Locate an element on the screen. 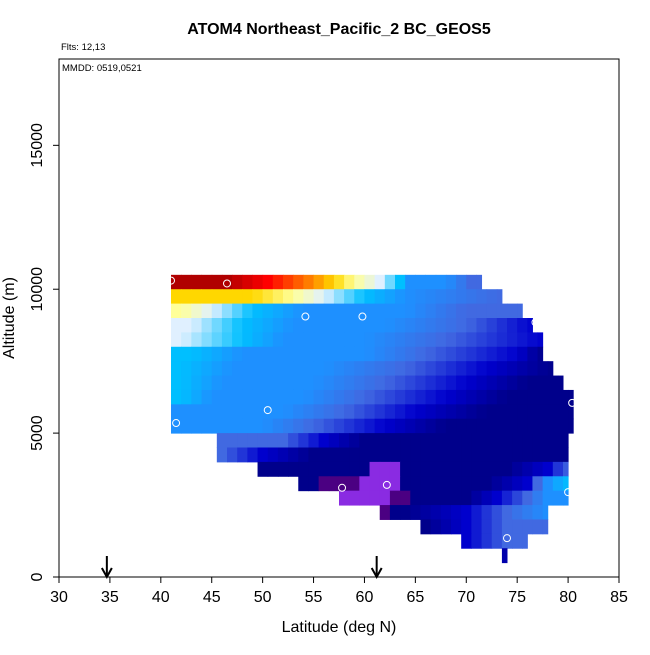 This screenshot has width=650, height=655. x-tick-label: 80 is located at coordinates (568, 597).